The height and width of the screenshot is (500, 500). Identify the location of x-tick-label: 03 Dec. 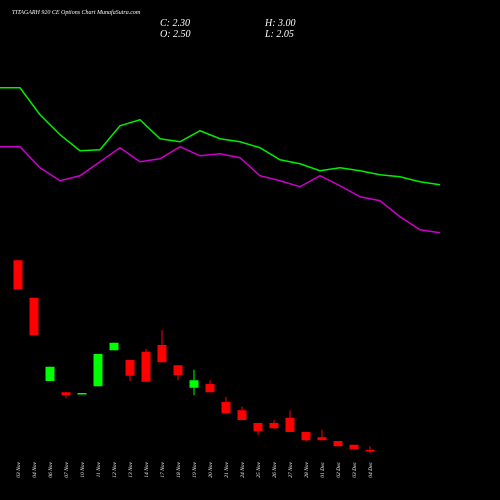
(355, 469).